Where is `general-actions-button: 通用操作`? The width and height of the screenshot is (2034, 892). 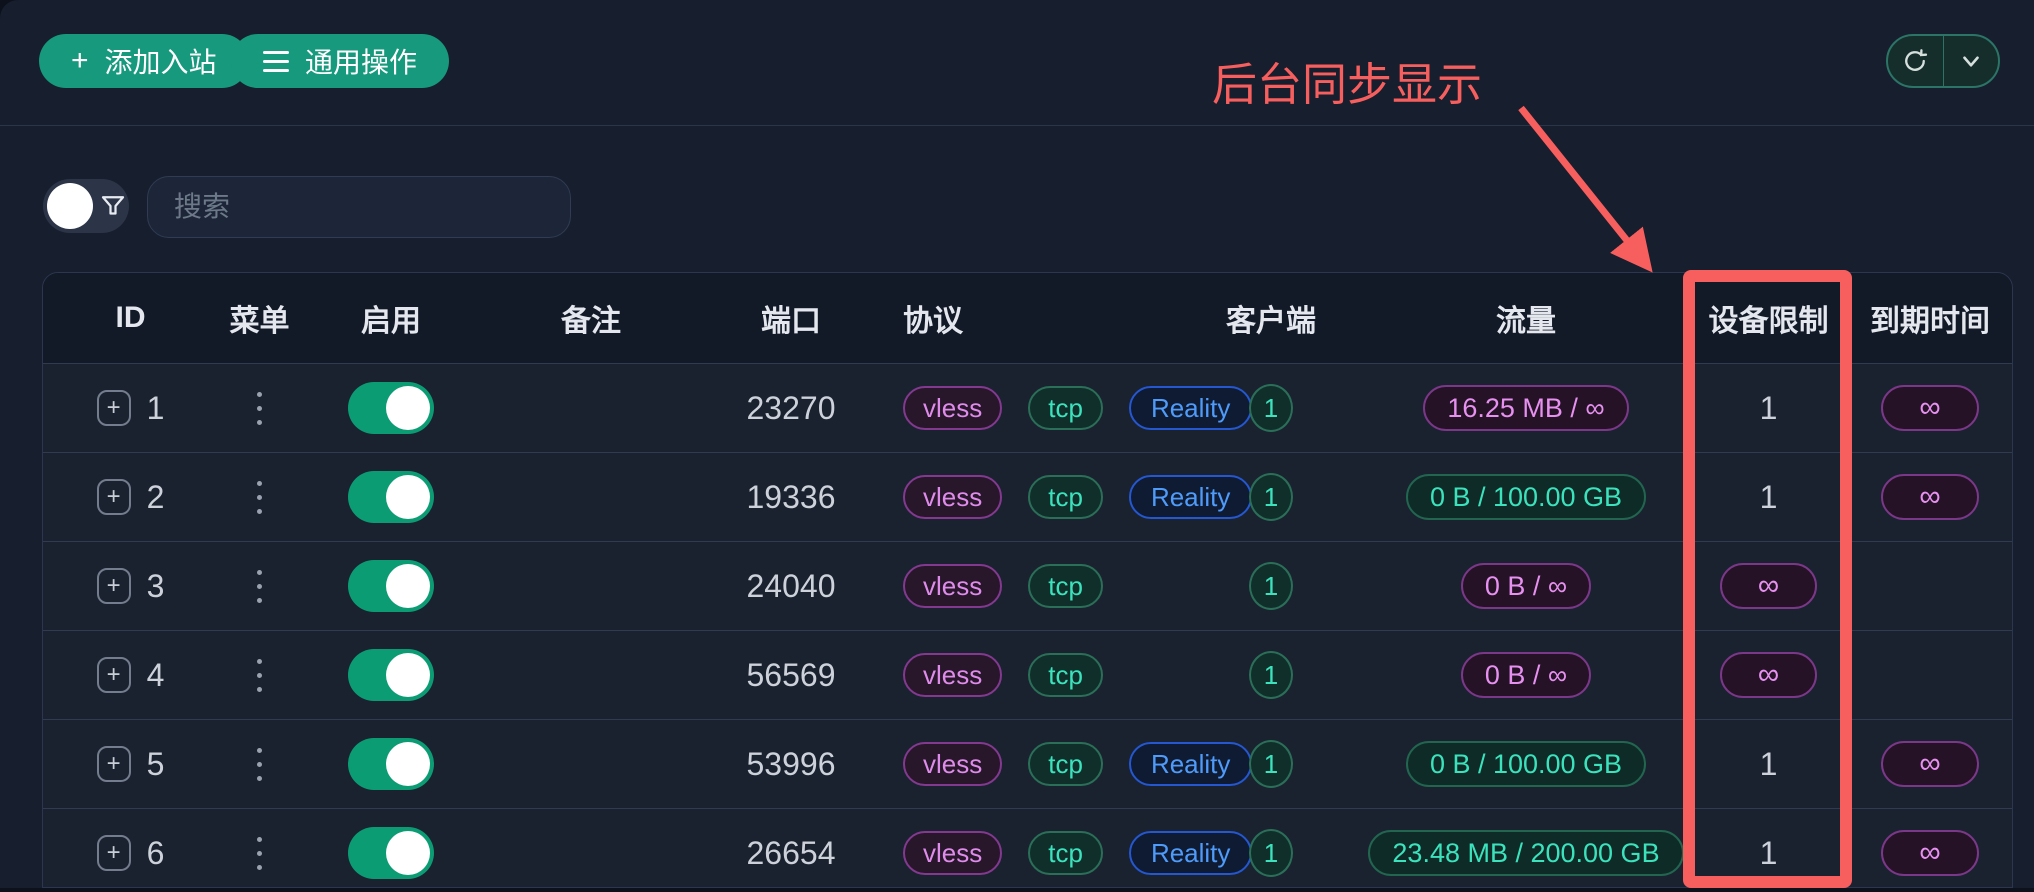 general-actions-button: 通用操作 is located at coordinates (340, 61).